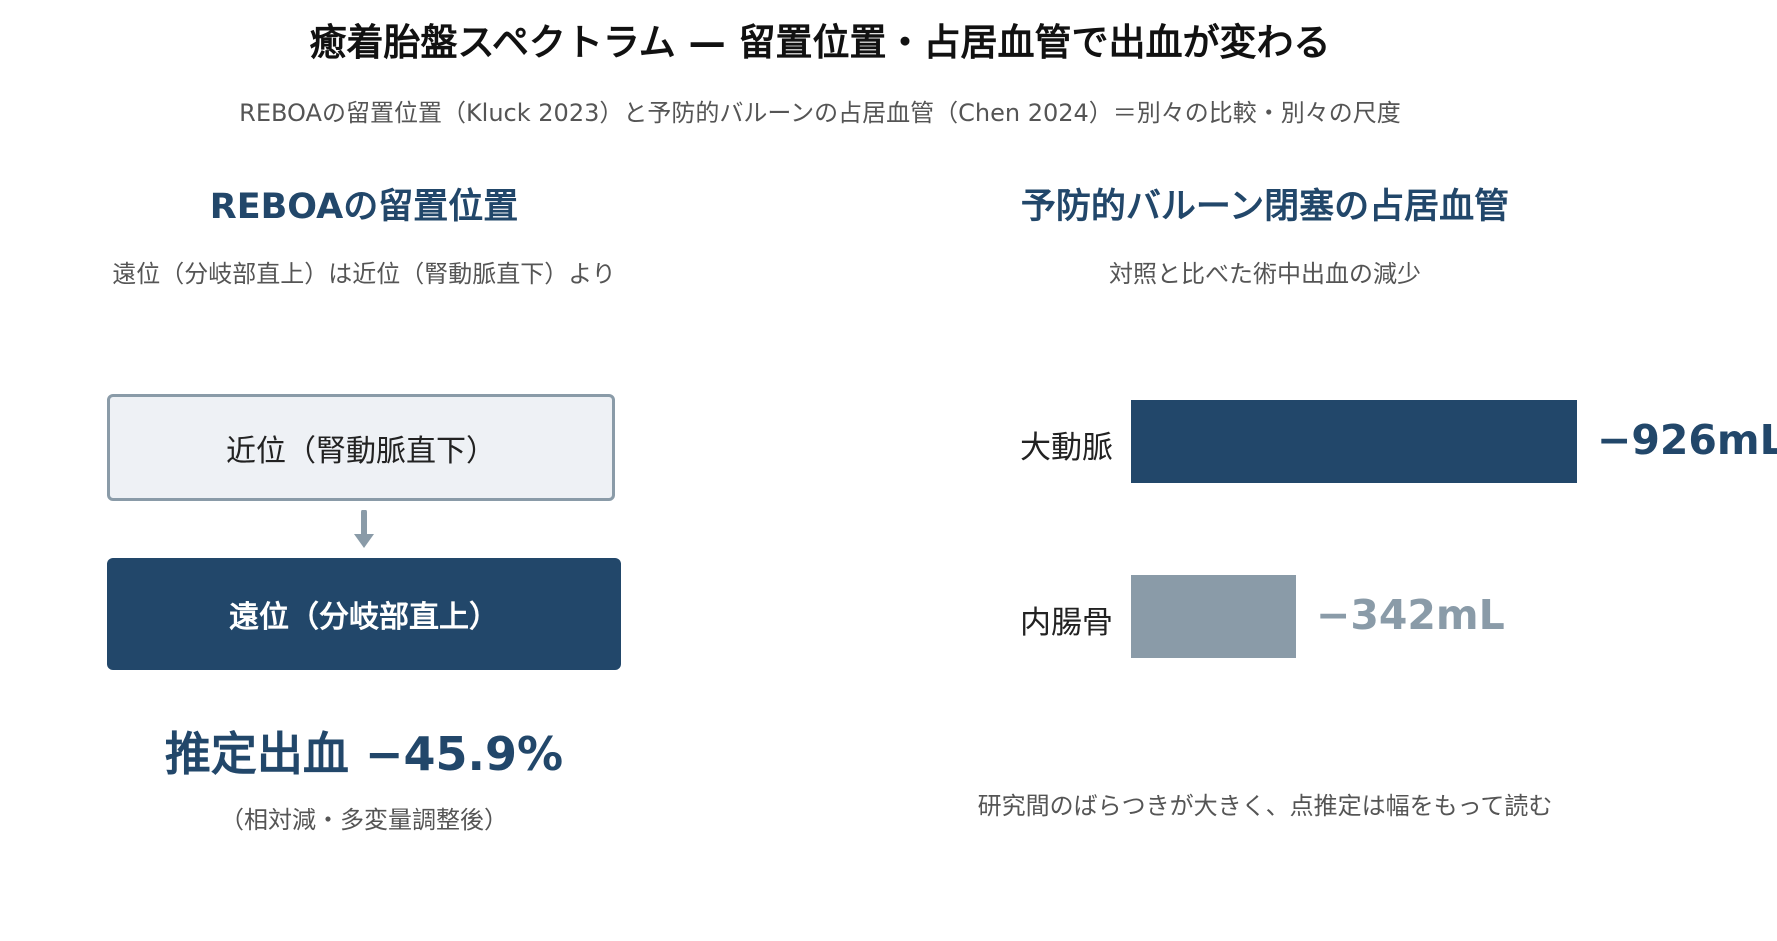 The image size is (1777, 941). What do you see at coordinates (1687, 440) in the screenshot?
I see `bar-value-label: −926mL` at bounding box center [1687, 440].